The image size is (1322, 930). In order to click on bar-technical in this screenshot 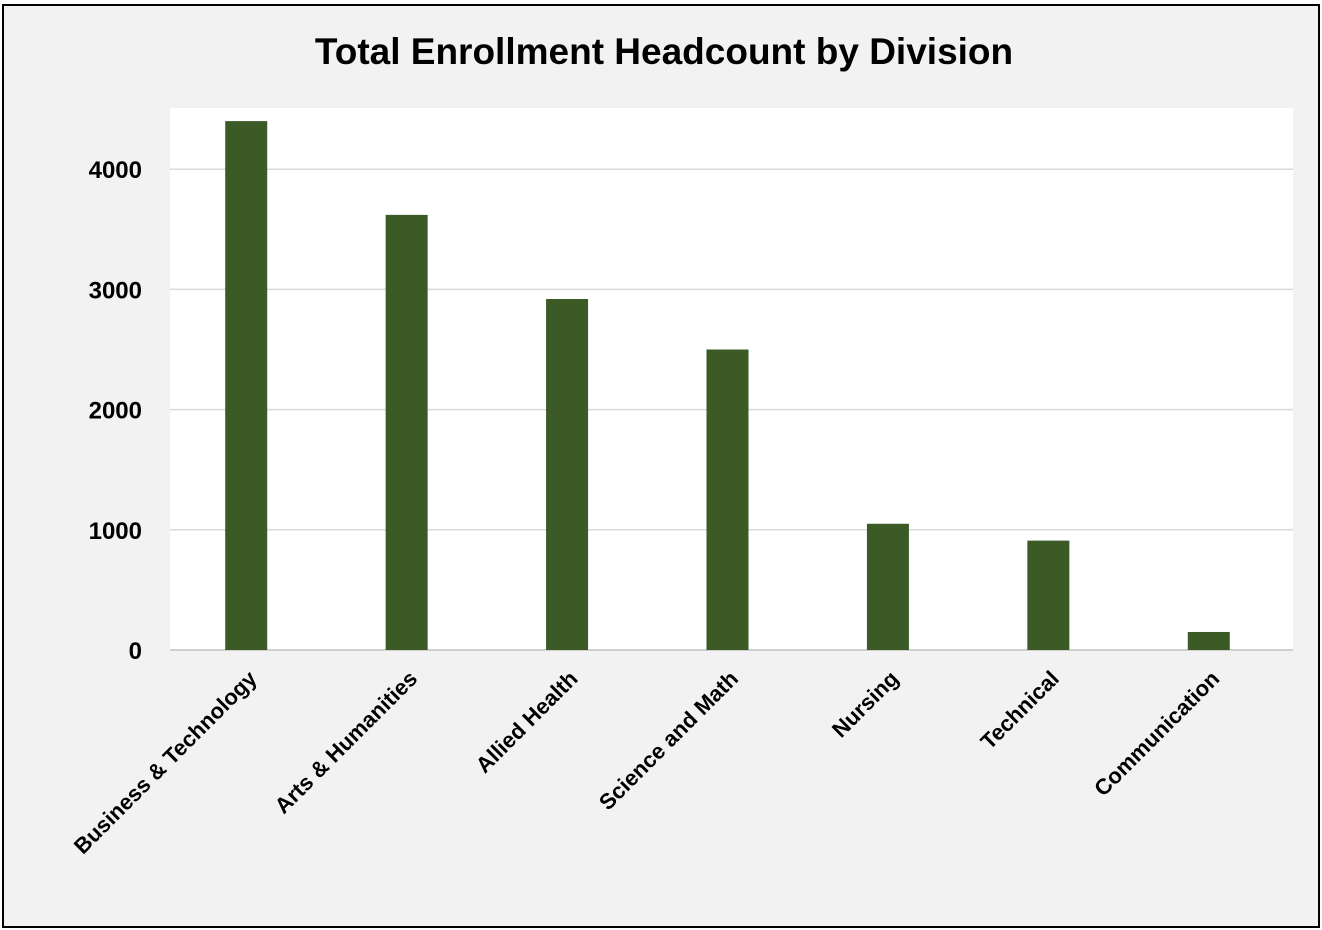, I will do `click(1048, 595)`.